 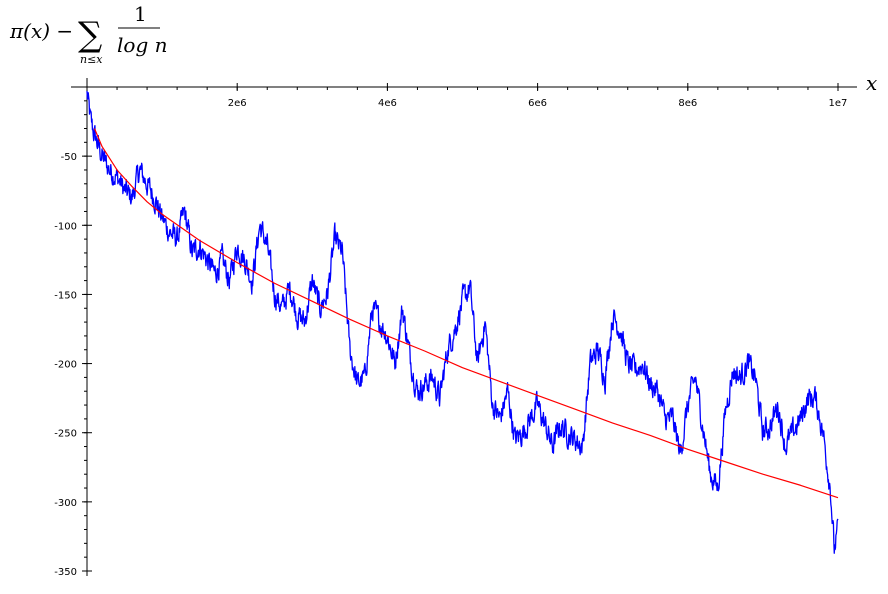 I want to click on y-axis-label-sigma: ∑, so click(x=90, y=35).